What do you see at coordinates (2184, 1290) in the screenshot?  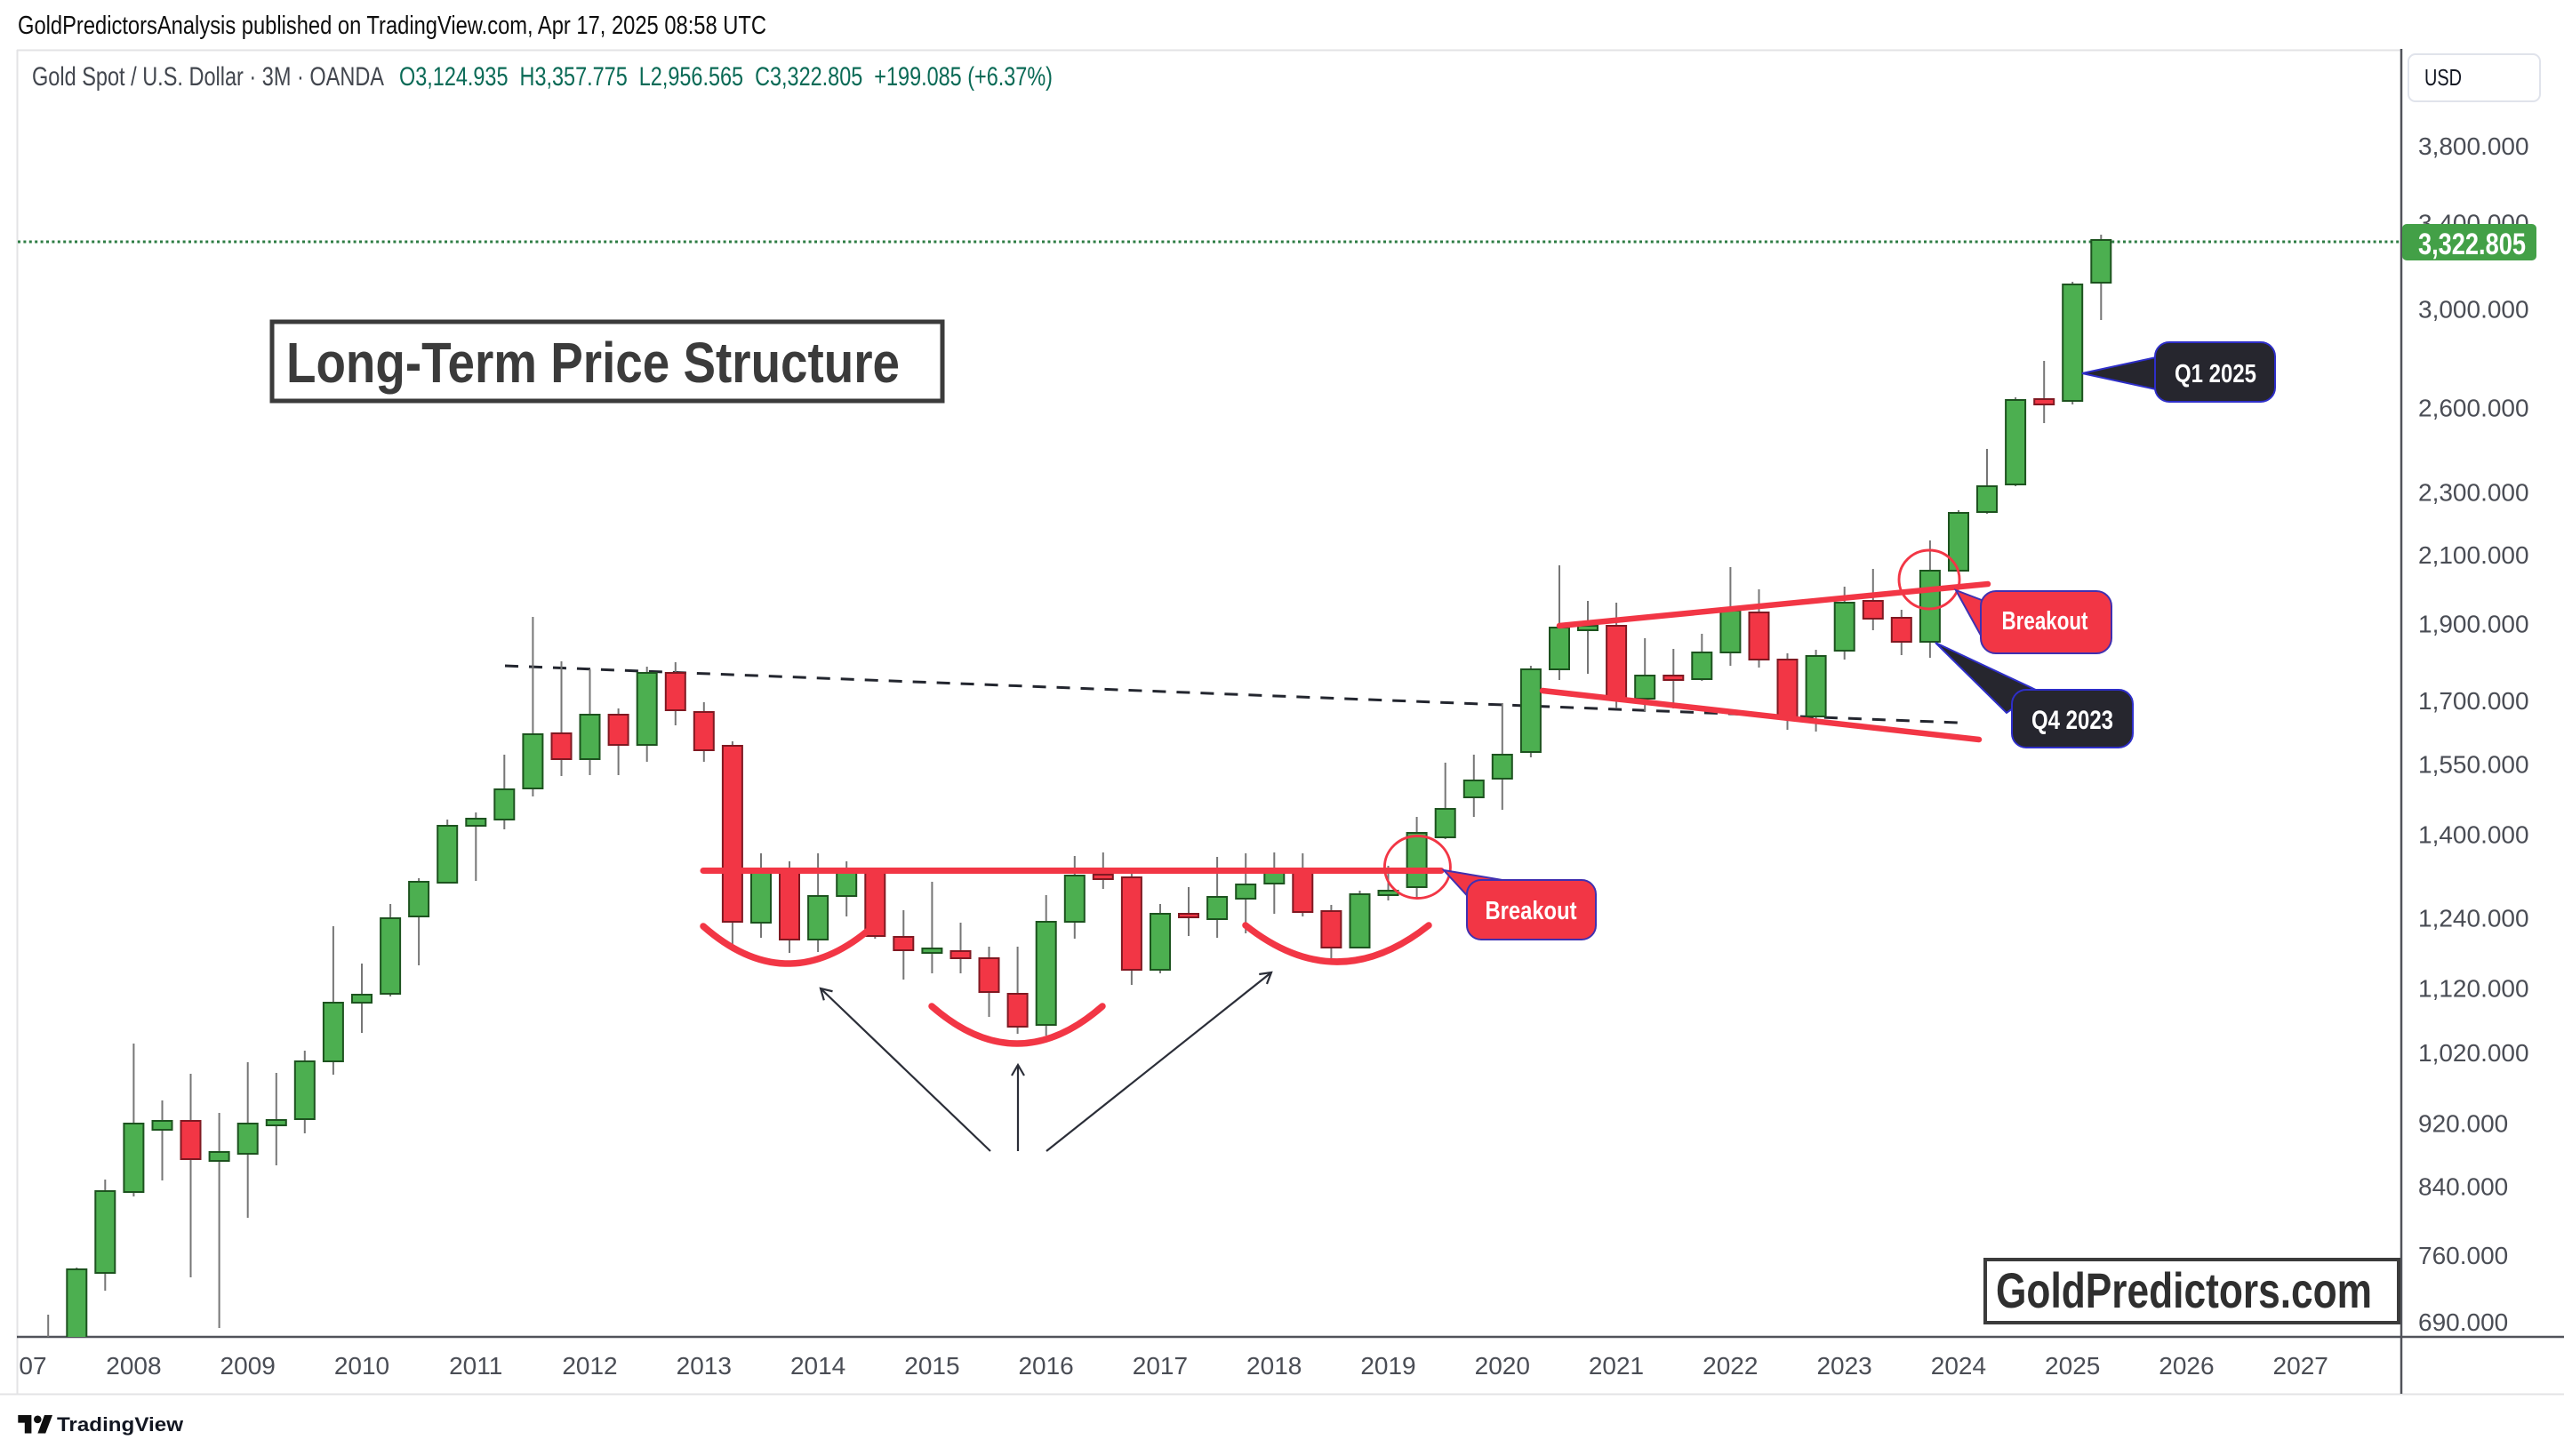 I see `svg-text: GoldPredictors.com` at bounding box center [2184, 1290].